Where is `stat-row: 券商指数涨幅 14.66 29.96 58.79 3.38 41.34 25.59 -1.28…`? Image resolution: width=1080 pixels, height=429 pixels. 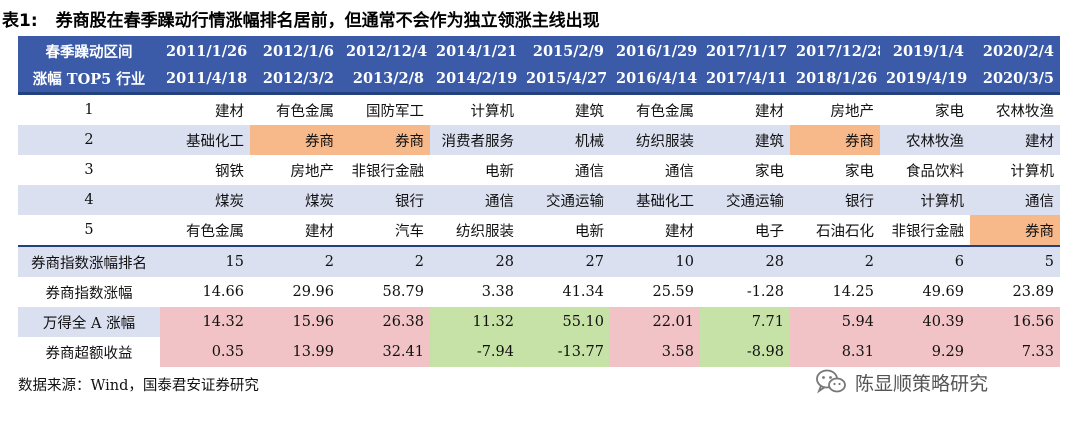
stat-row: 券商指数涨幅 14.66 29.96 58.79 3.38 41.34 25.59 -1.28… is located at coordinates (539, 292).